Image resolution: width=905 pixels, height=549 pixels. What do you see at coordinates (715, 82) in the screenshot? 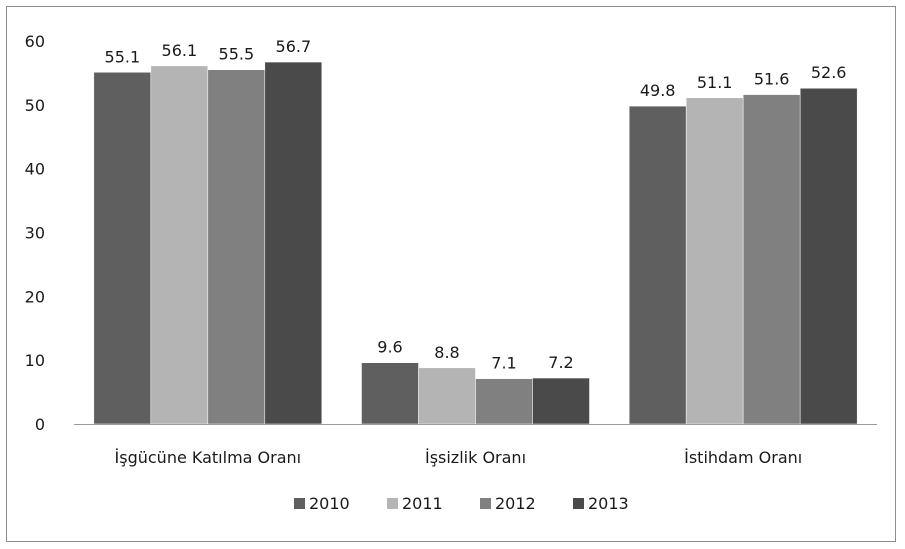
I see `data-label-2011: 51.1` at bounding box center [715, 82].